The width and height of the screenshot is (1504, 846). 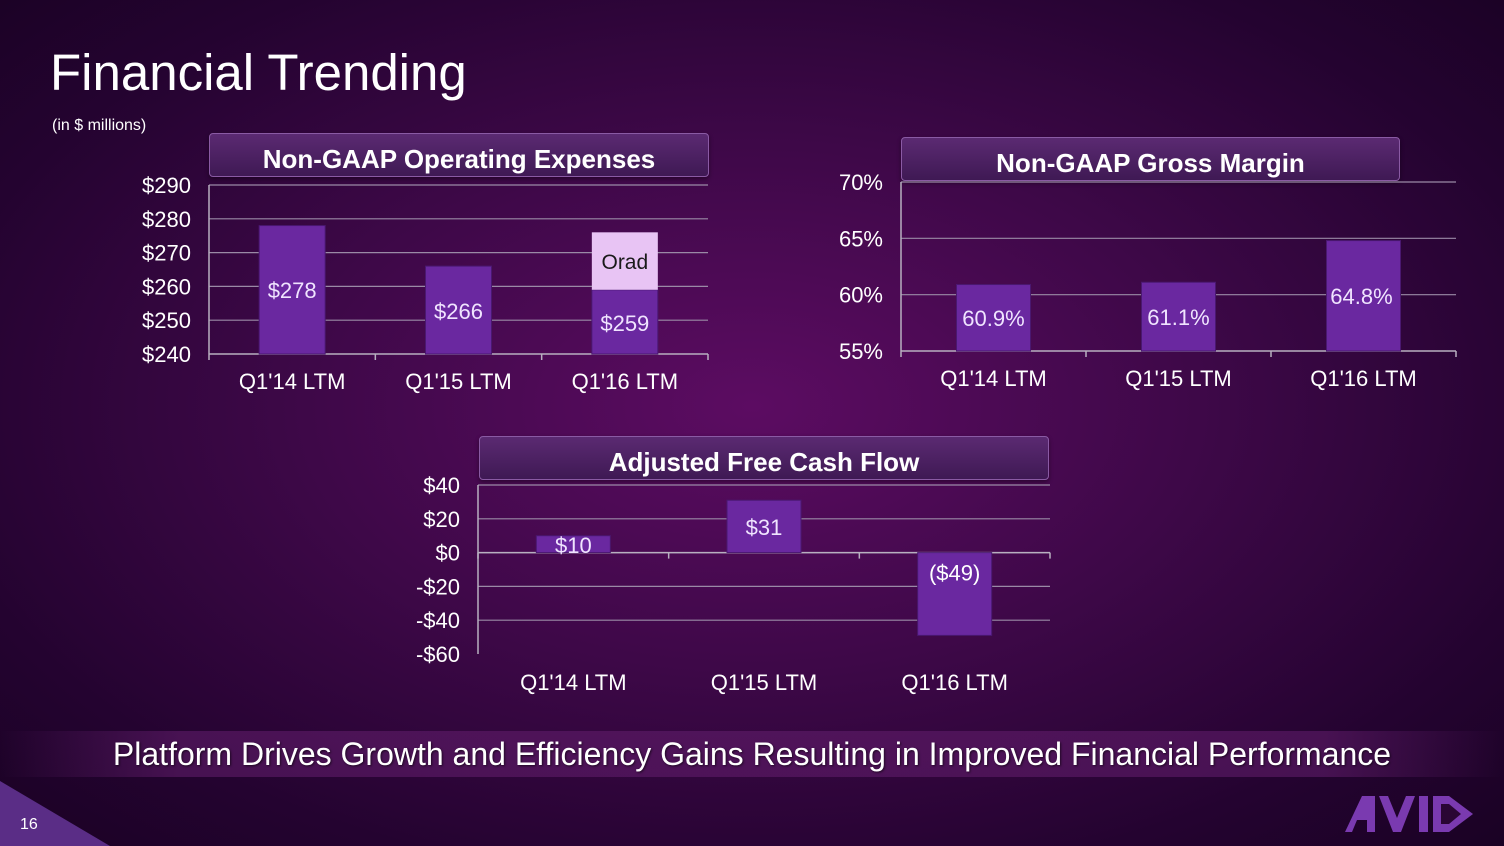 I want to click on fcf-data-label: $31, so click(x=764, y=527).